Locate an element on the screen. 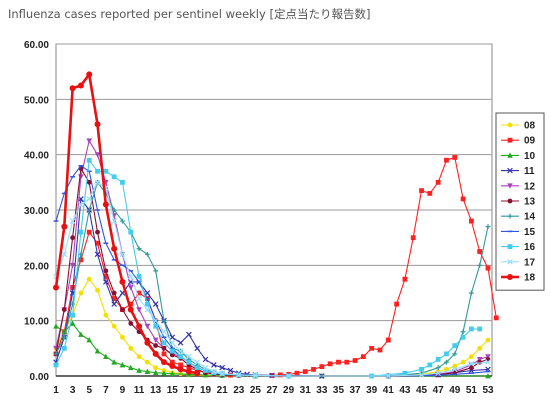 This screenshot has width=550, height=411. y-tick-label: 50.00 is located at coordinates (36, 100).